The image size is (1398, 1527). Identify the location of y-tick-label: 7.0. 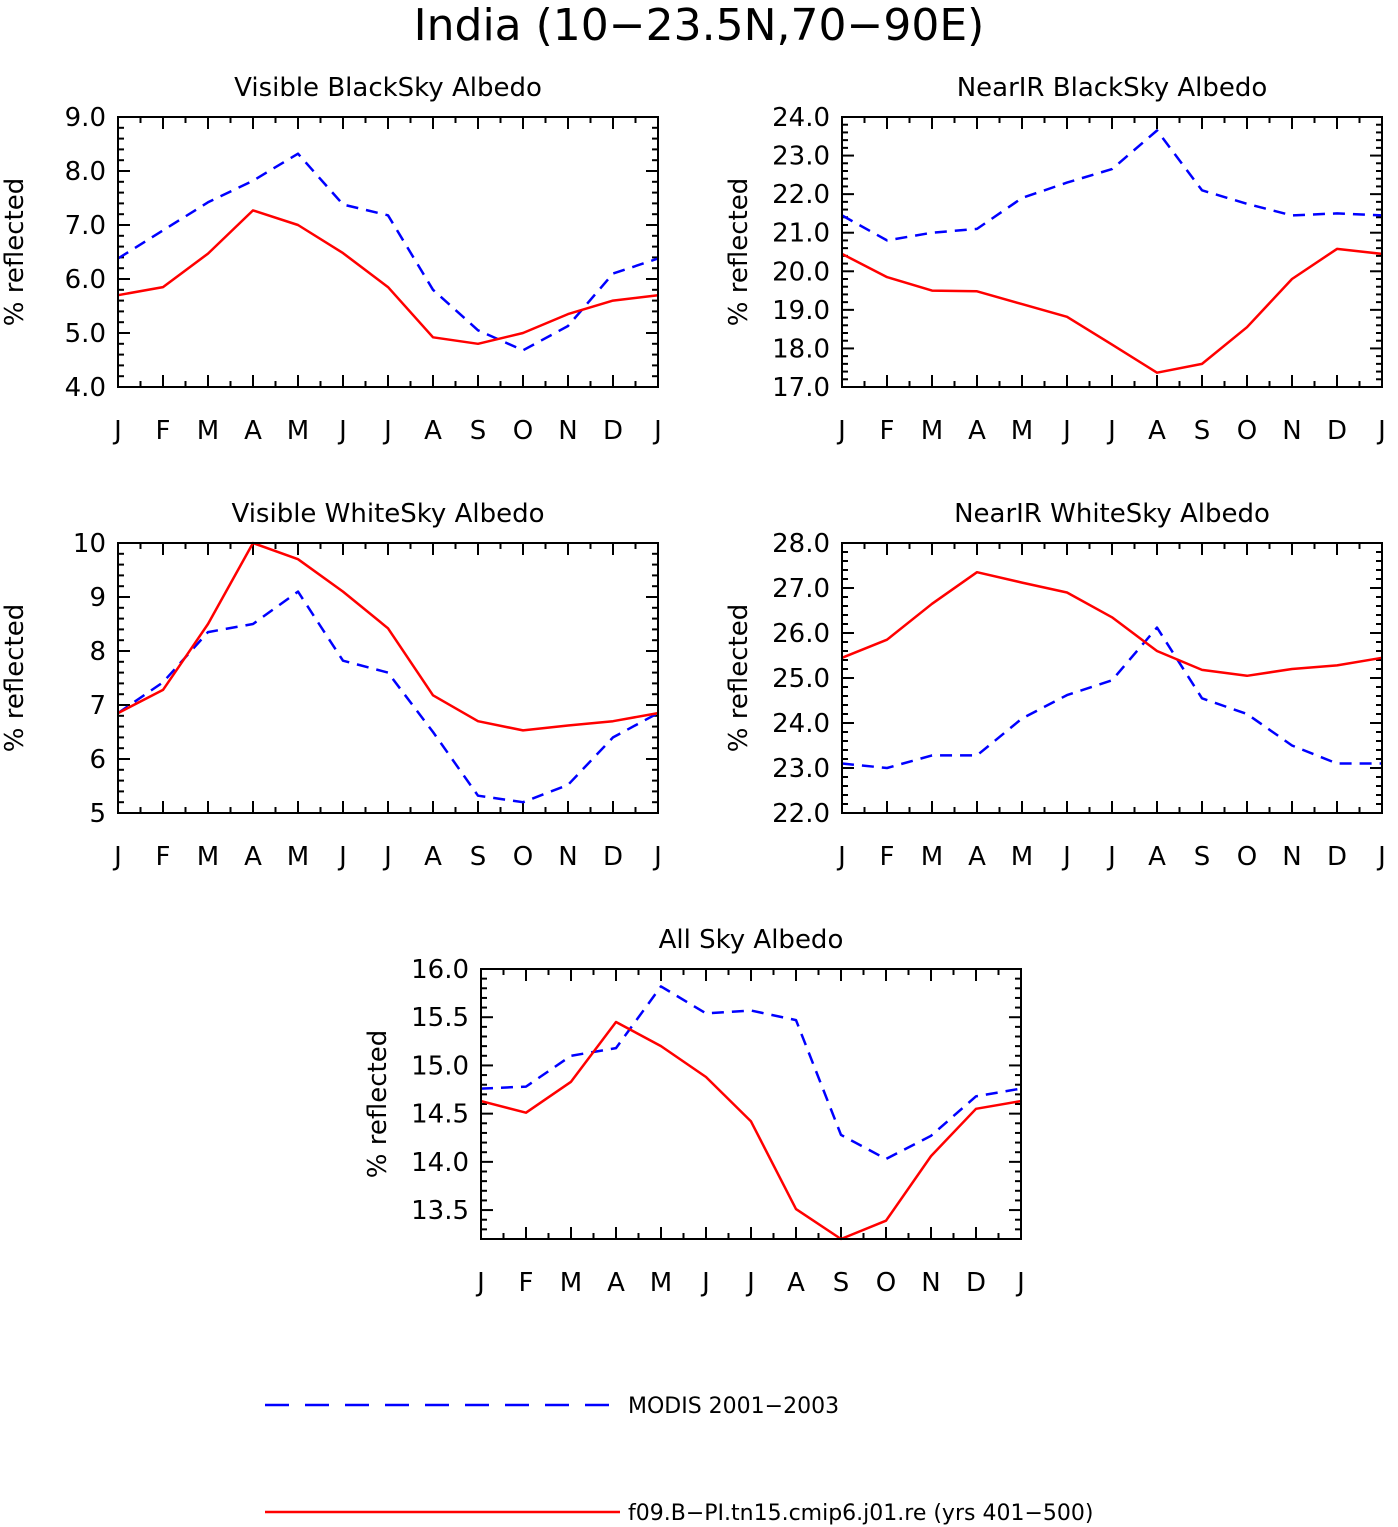
(85, 226).